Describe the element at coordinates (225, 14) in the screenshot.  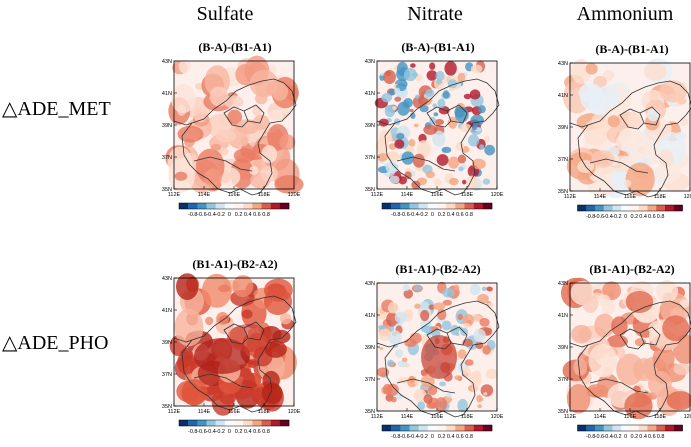
I see `column-title-sulfate: Sulfate` at that location.